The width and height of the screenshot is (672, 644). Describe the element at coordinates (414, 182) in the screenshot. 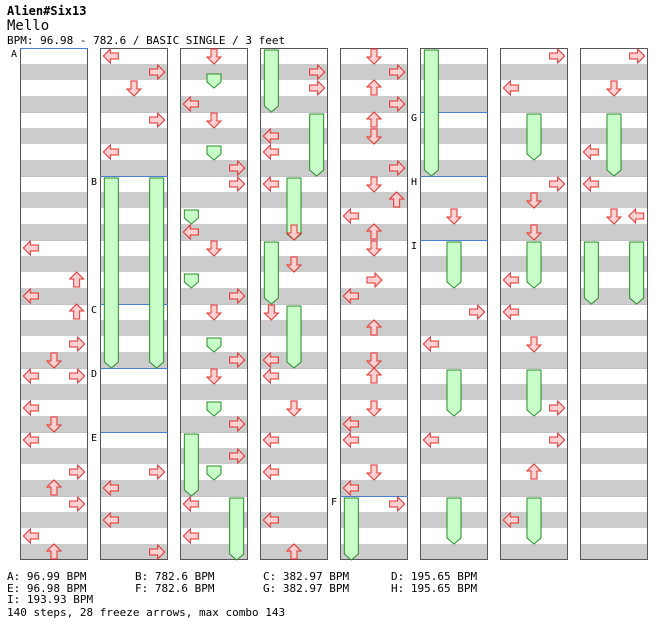

I see `bpm-marker-label: H` at that location.